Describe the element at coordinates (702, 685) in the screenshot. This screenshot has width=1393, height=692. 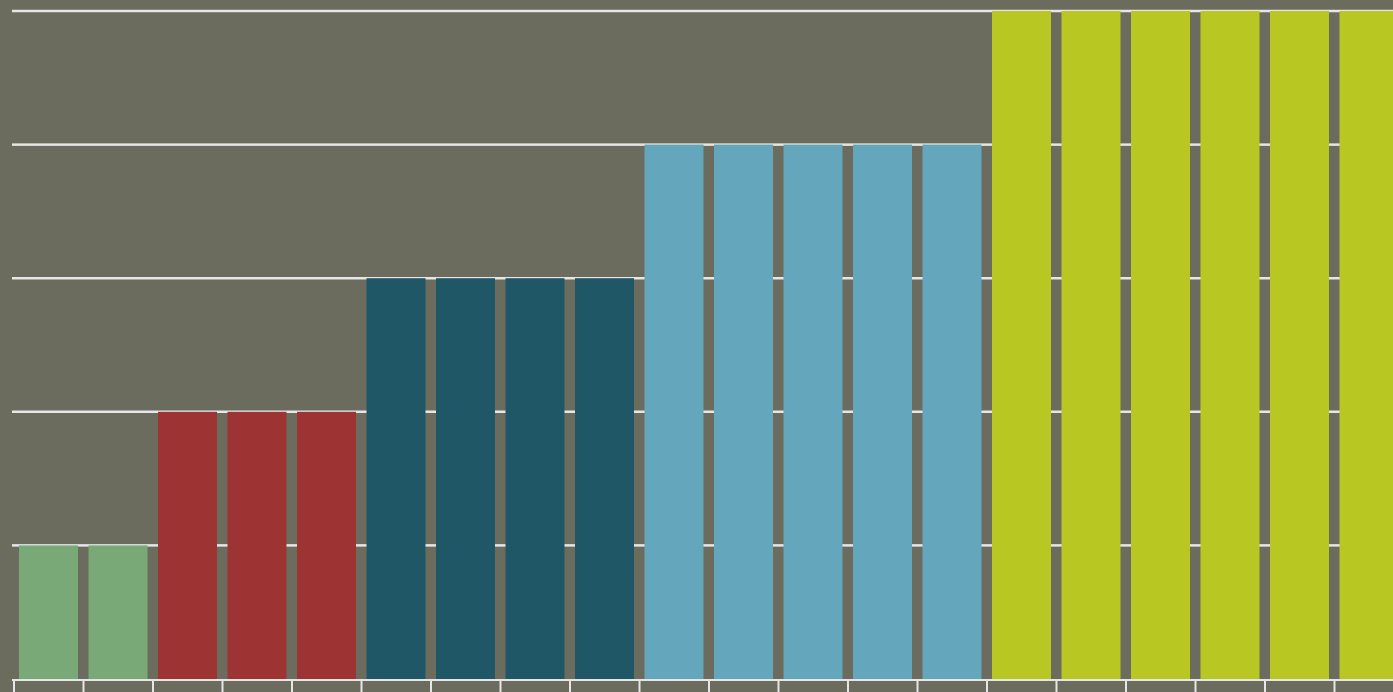
I see `x-axis` at that location.